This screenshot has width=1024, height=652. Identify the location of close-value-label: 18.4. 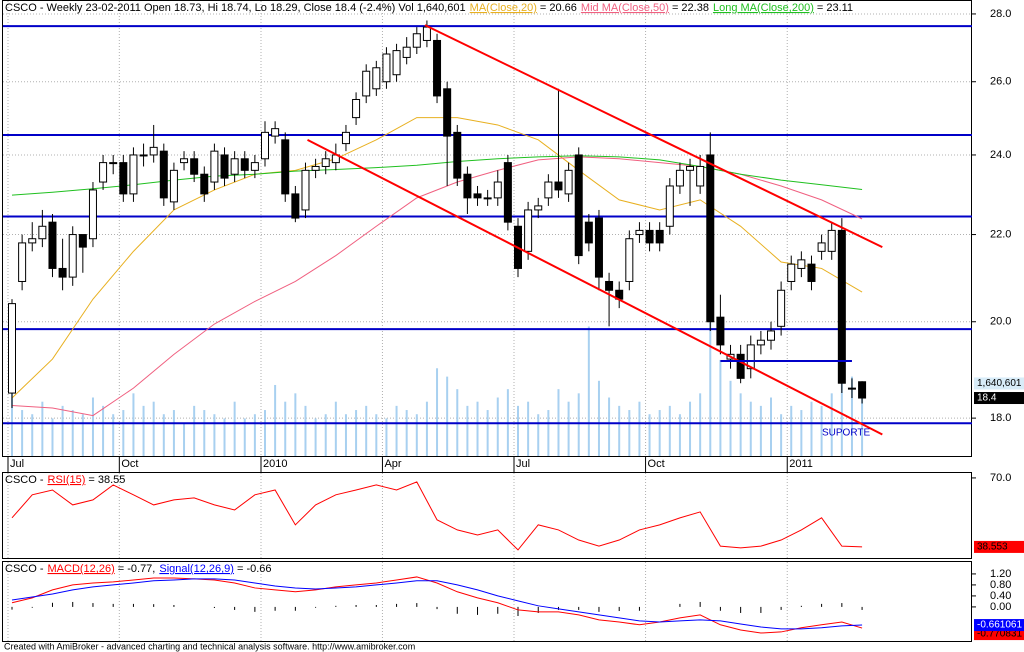
(987, 398).